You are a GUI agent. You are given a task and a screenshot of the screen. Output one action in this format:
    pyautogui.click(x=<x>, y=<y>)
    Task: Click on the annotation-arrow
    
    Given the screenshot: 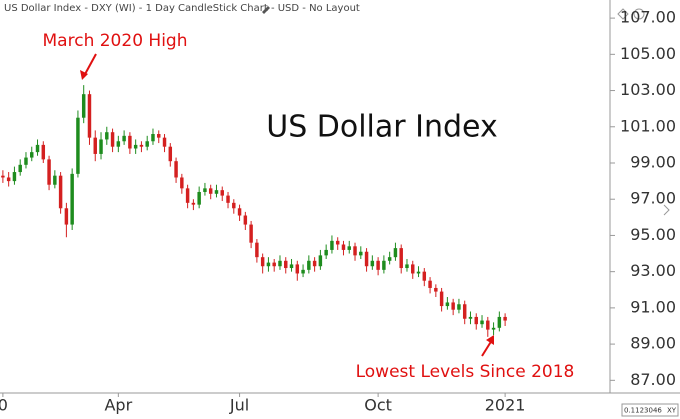 What is the action you would take?
    pyautogui.click(x=90, y=65)
    